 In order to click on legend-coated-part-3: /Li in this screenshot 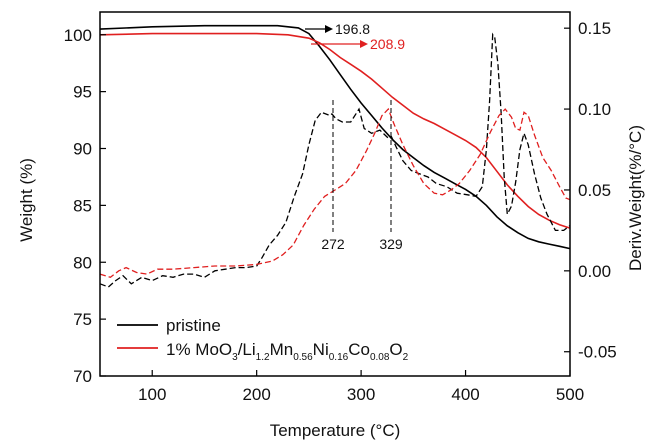, I will do `click(247, 349)`.